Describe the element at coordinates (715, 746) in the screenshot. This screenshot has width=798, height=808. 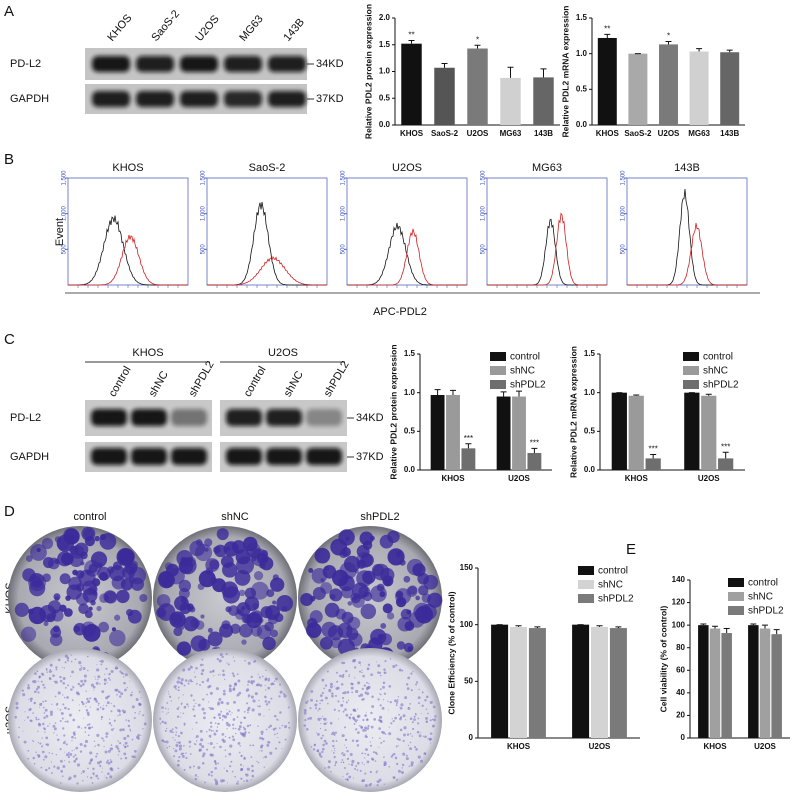
I see `x-tick-label: KHOS` at that location.